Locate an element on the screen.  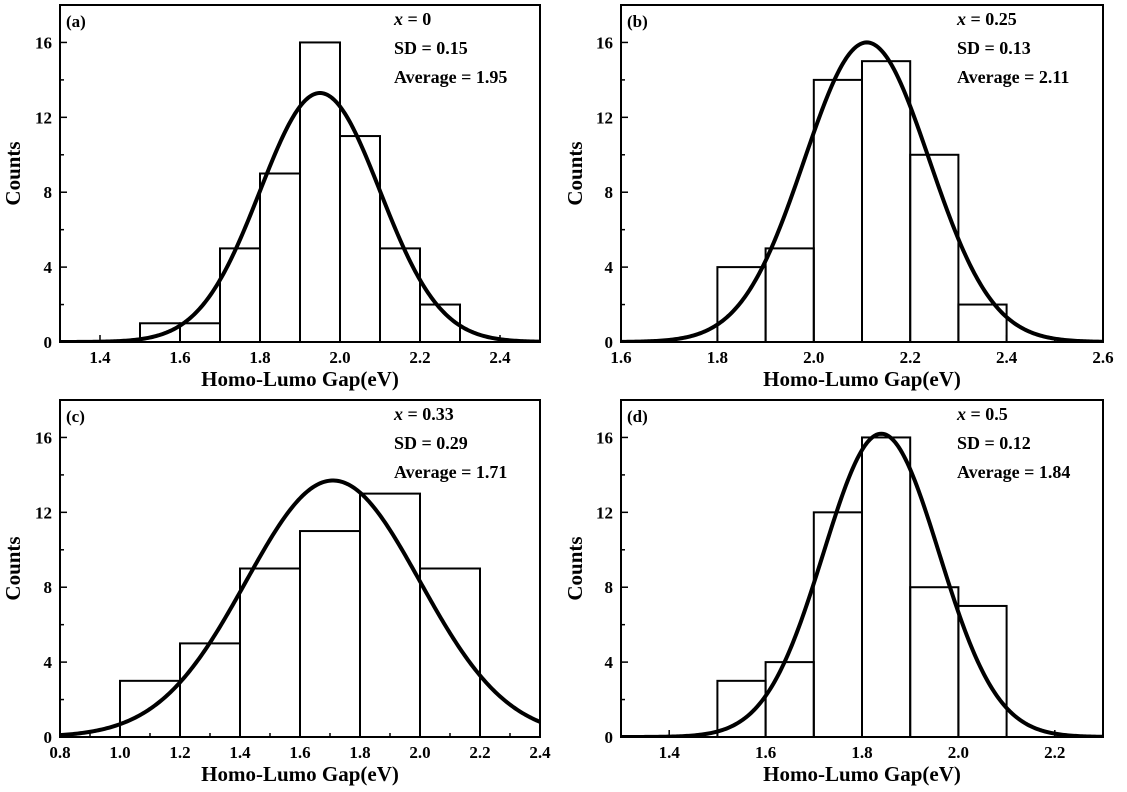
annotation-sd: SD = 0.15 is located at coordinates (431, 48).